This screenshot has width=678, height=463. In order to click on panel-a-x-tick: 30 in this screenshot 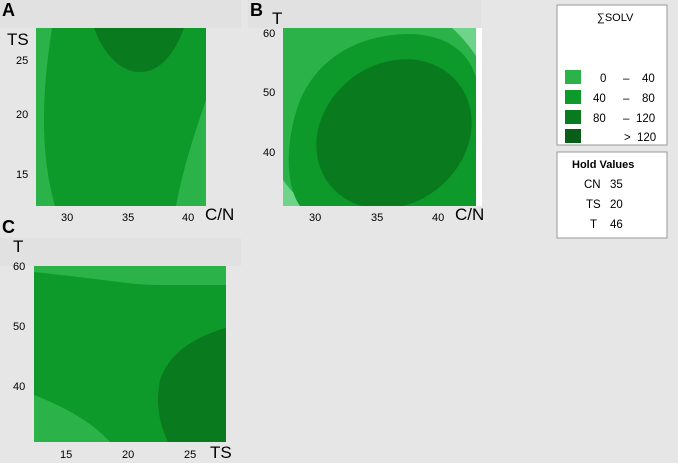, I will do `click(67, 218)`.